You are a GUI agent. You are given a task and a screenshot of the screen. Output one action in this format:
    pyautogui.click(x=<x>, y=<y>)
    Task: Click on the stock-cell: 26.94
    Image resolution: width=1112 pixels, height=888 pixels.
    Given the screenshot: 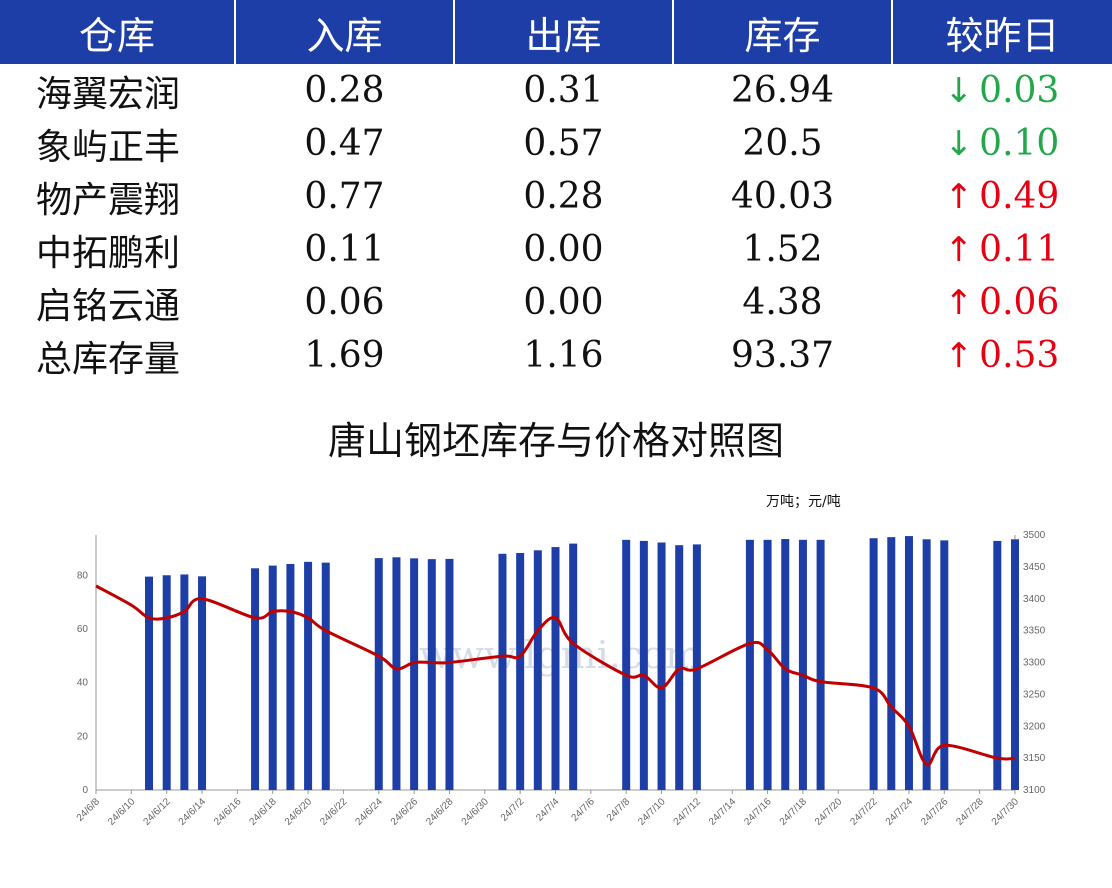 What is the action you would take?
    pyautogui.click(x=782, y=90)
    